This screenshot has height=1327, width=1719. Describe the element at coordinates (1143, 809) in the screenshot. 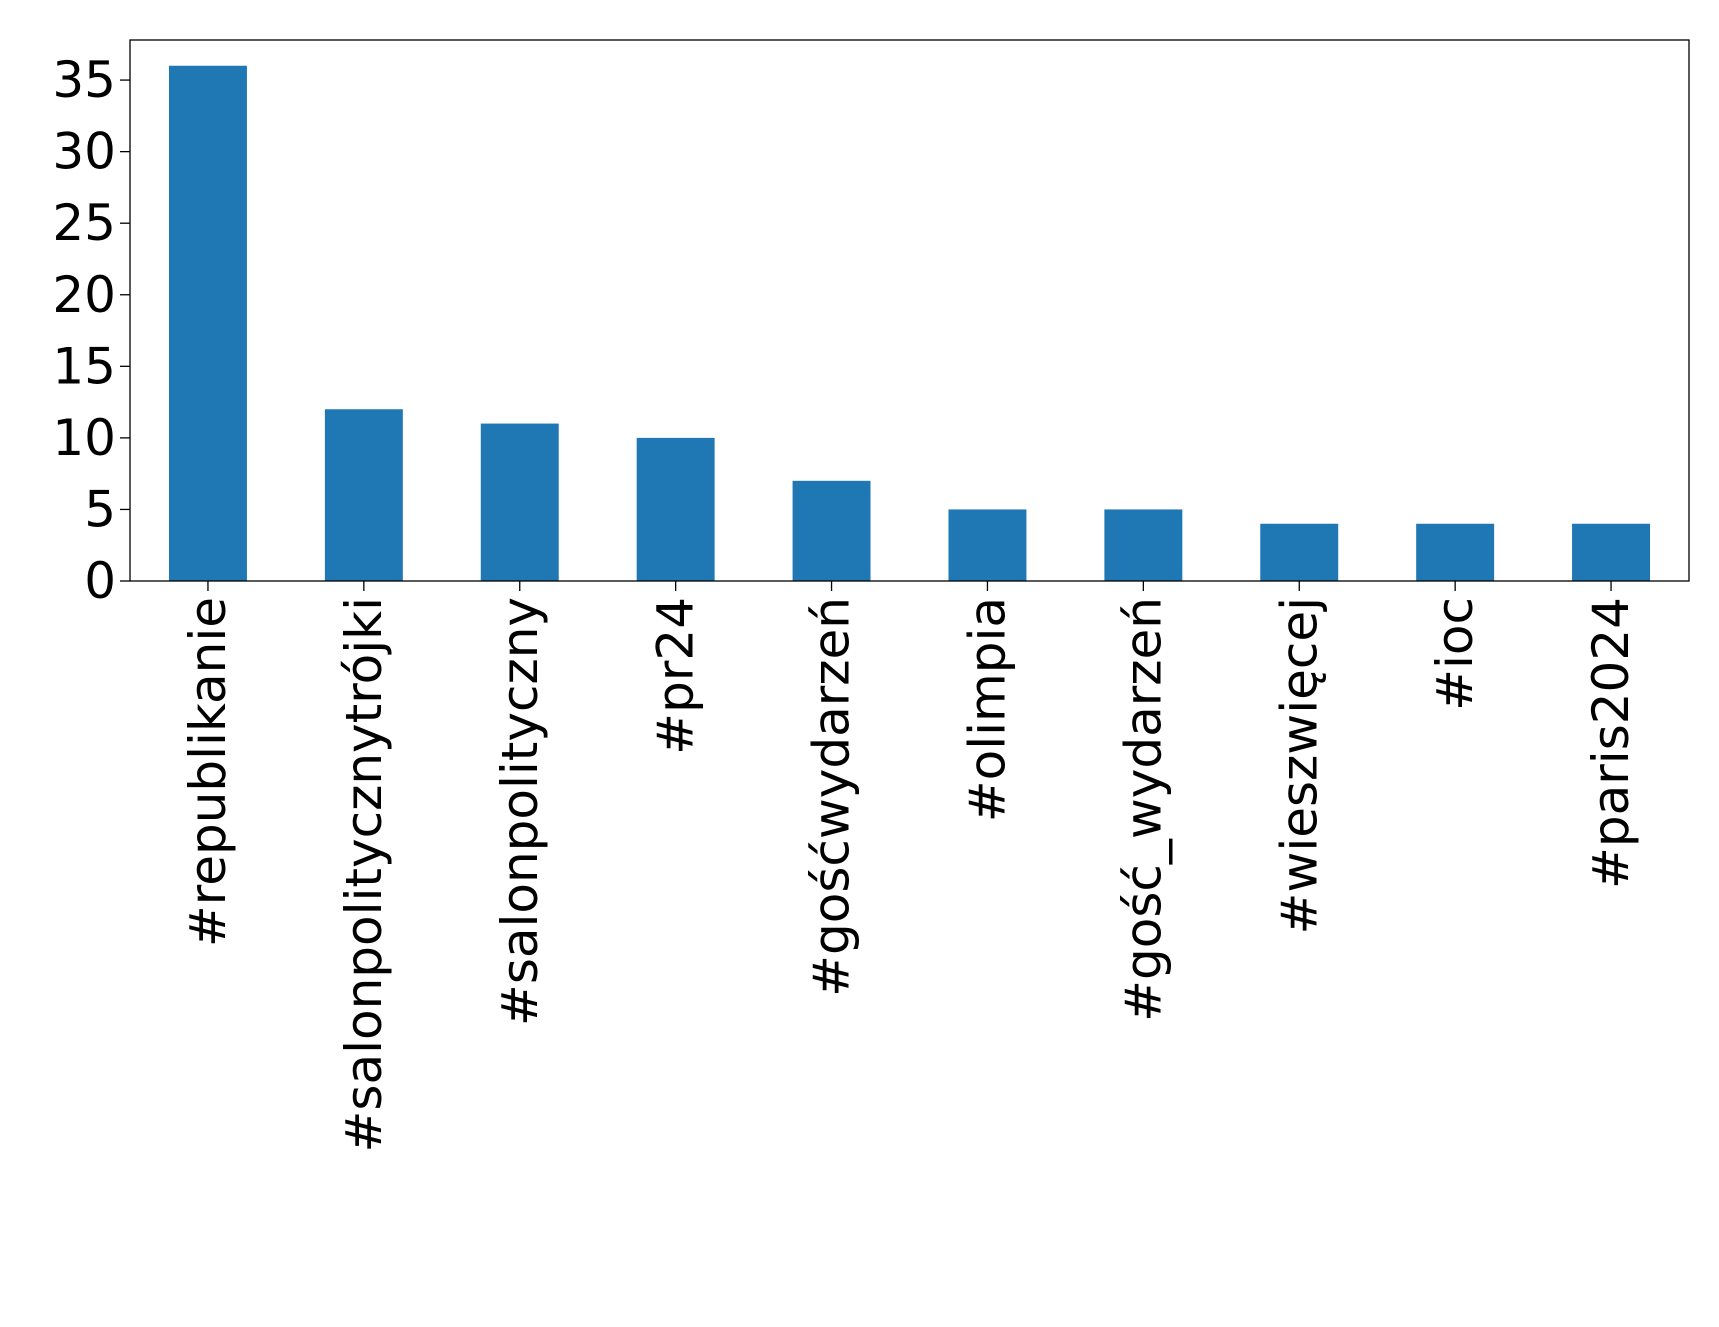

I see `x-tick-label-6: #gość_wydarzeń` at that location.